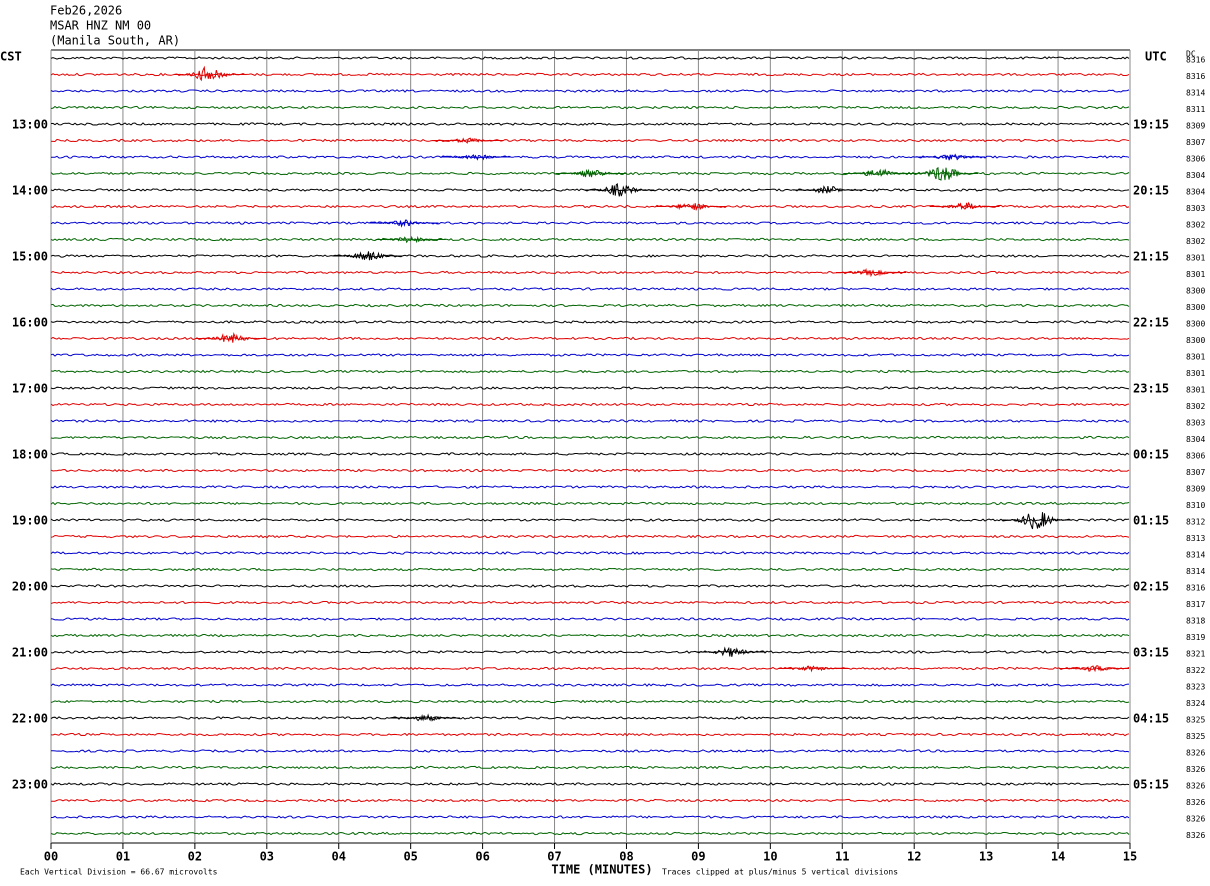 The width and height of the screenshot is (1210, 886). What do you see at coordinates (30, 719) in the screenshot?
I see `cst-label: 22:00` at bounding box center [30, 719].